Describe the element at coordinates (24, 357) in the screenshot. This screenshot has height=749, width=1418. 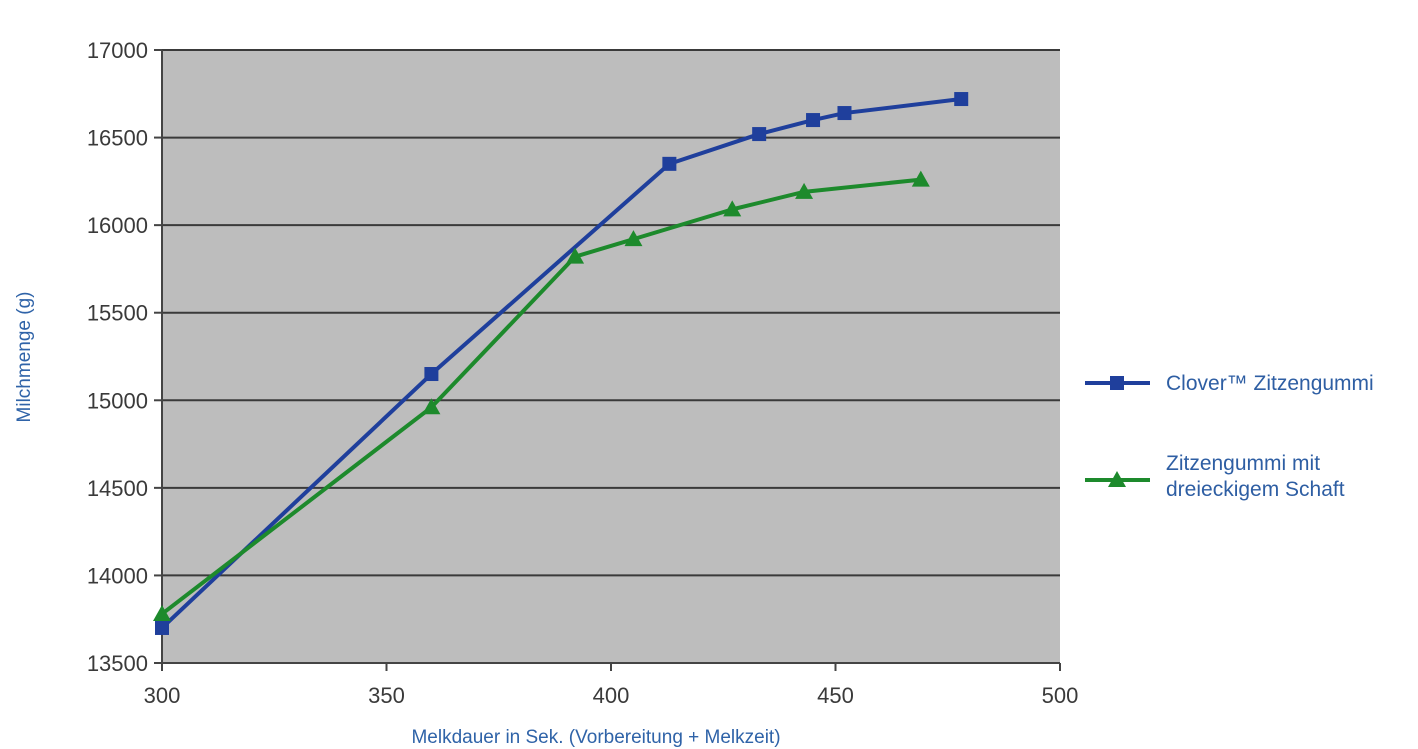
I see `y-axis-title: Milchmenge (g)` at that location.